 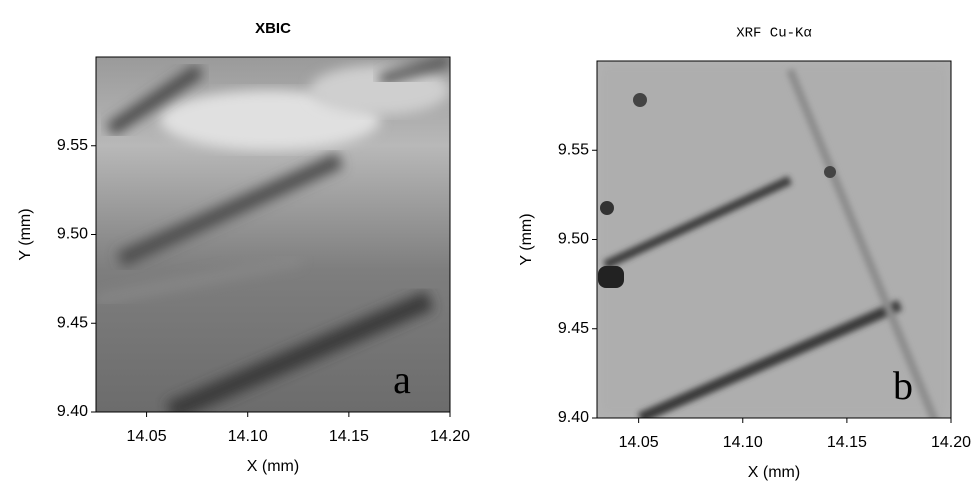 What do you see at coordinates (273, 28) in the screenshot?
I see `chart-title: XBIC` at bounding box center [273, 28].